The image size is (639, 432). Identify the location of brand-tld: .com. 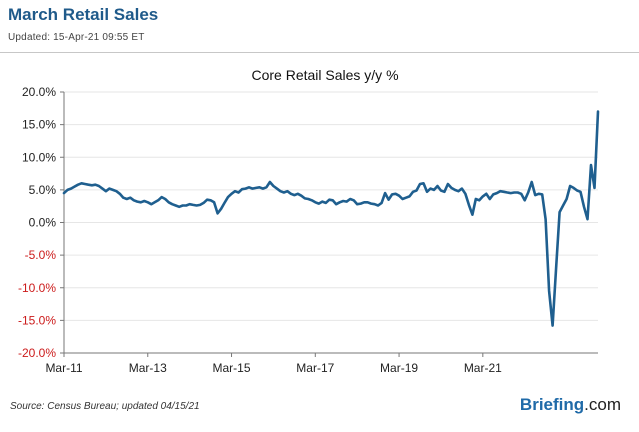
(602, 404).